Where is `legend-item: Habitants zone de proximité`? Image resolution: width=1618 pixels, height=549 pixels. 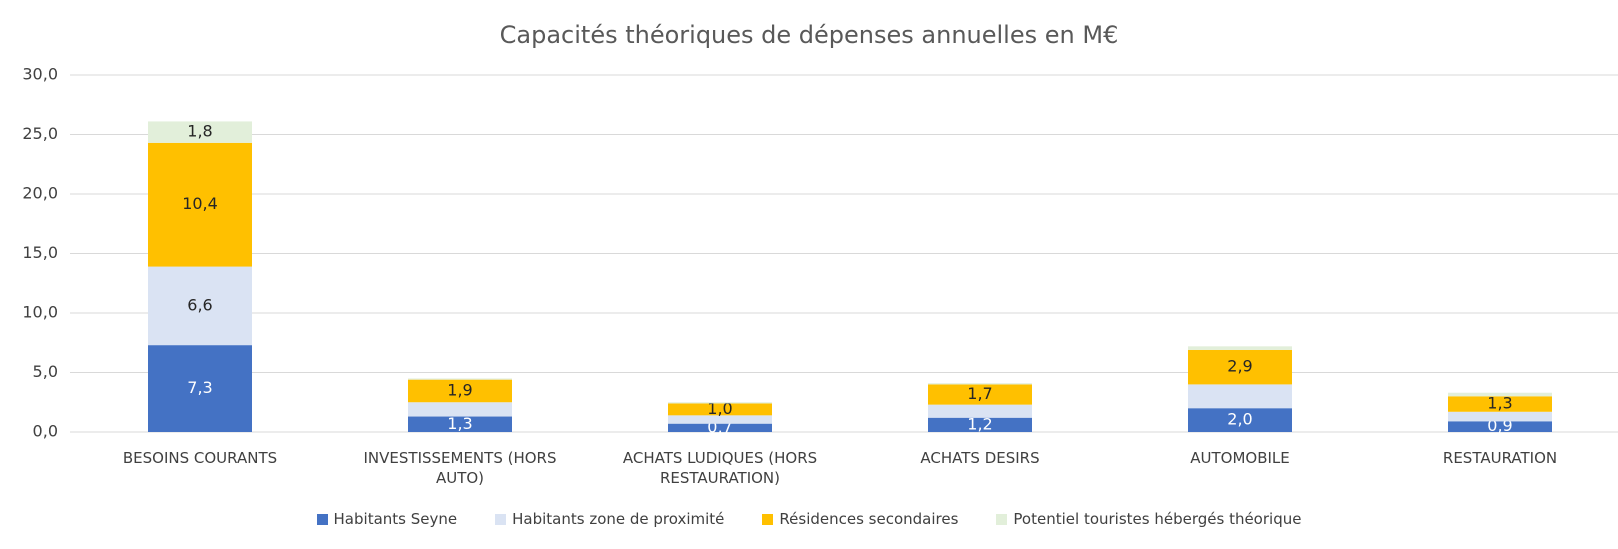 legend-item: Habitants zone de proximité is located at coordinates (609, 519).